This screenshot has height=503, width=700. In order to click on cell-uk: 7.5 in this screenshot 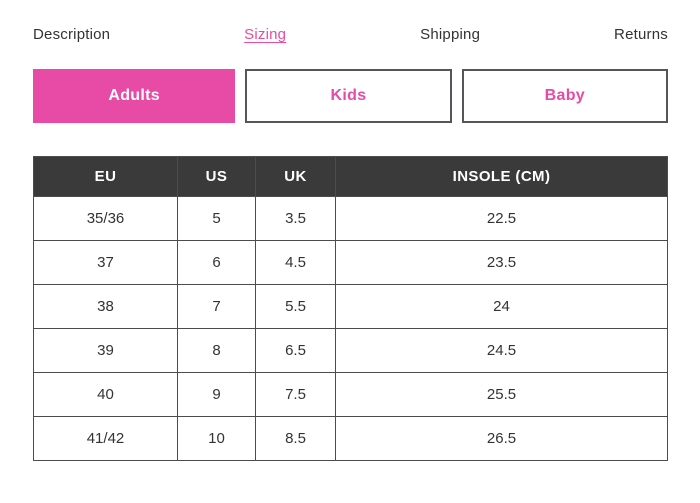, I will do `click(295, 394)`.